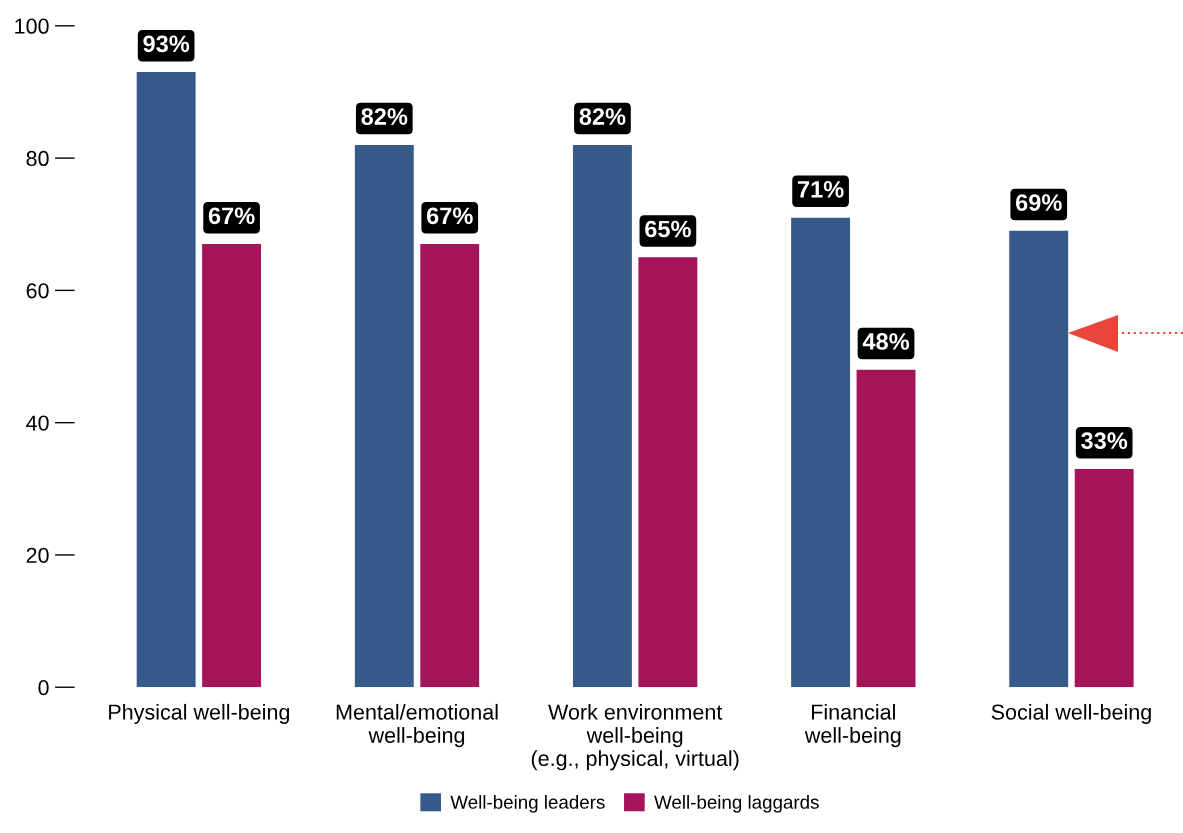 The height and width of the screenshot is (833, 1183). What do you see at coordinates (736, 804) in the screenshot?
I see `legend-label: Well-being laggards` at bounding box center [736, 804].